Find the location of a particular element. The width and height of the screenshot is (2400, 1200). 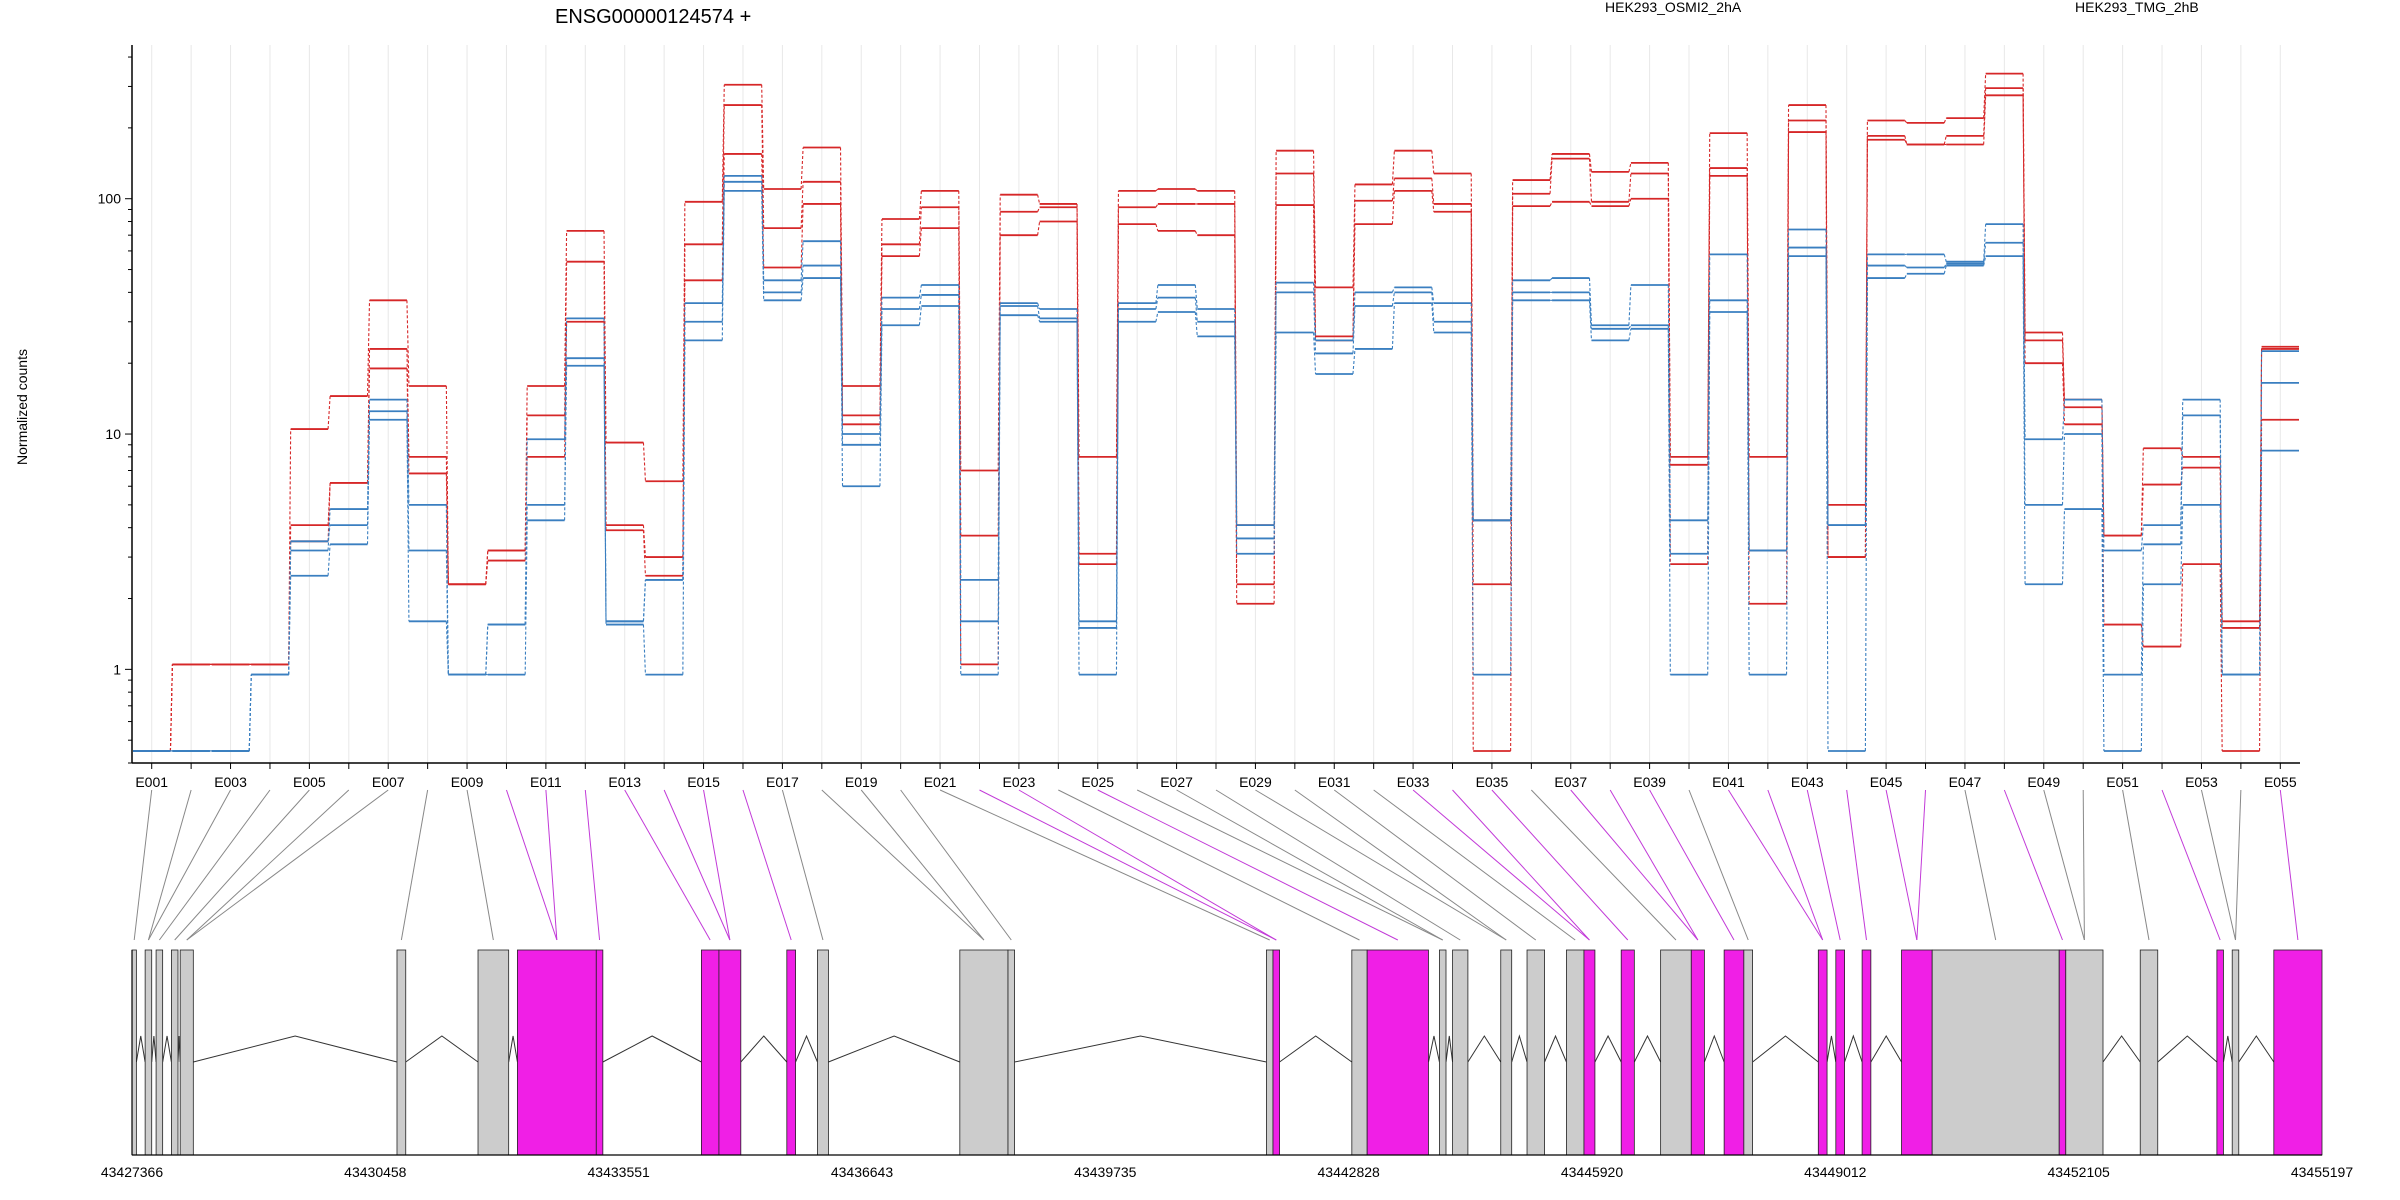

x-tick-label: E013 is located at coordinates (624, 782).